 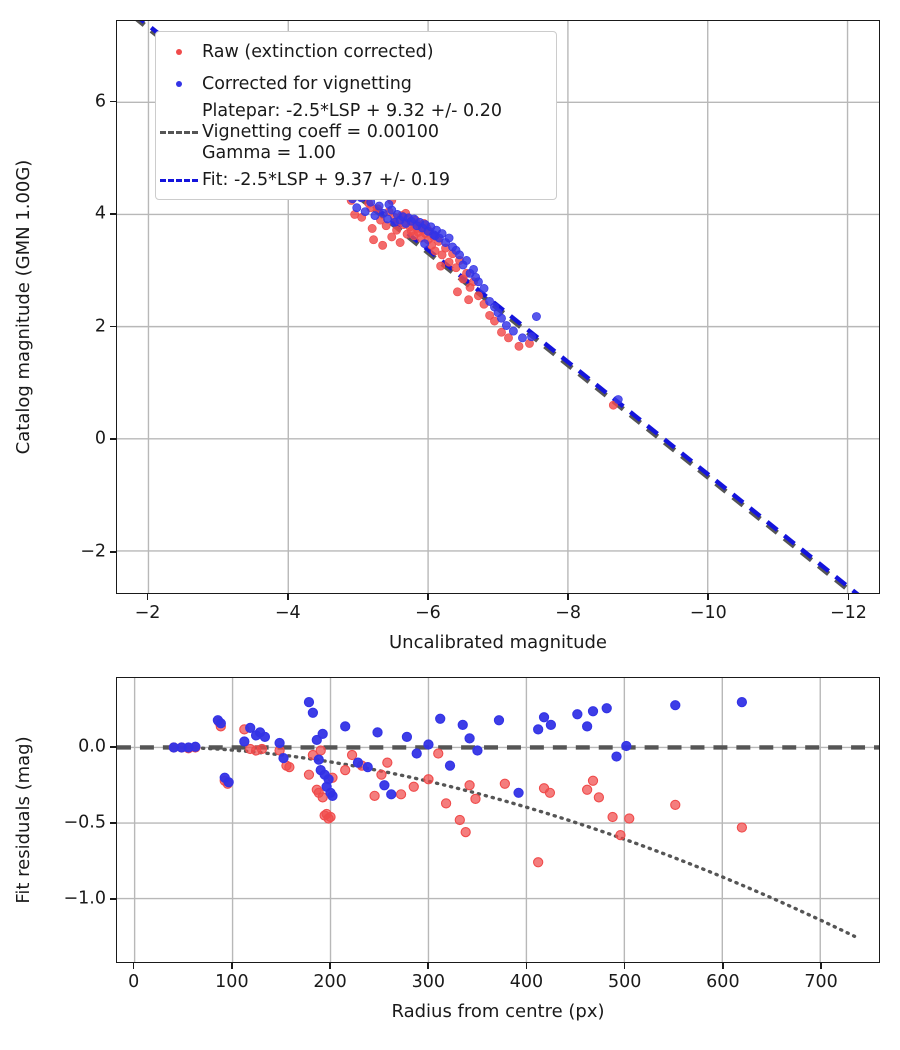 What do you see at coordinates (85, 898) in the screenshot?
I see `resid-yticklabel: −1.0` at bounding box center [85, 898].